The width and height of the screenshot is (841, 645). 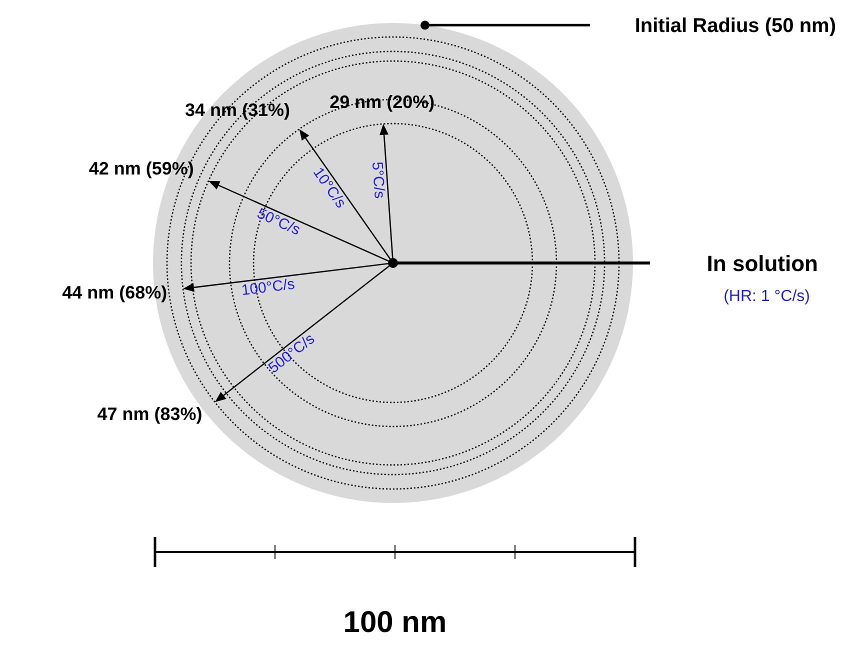 I want to click on category-label: 5°C/s, so click(x=378, y=180).